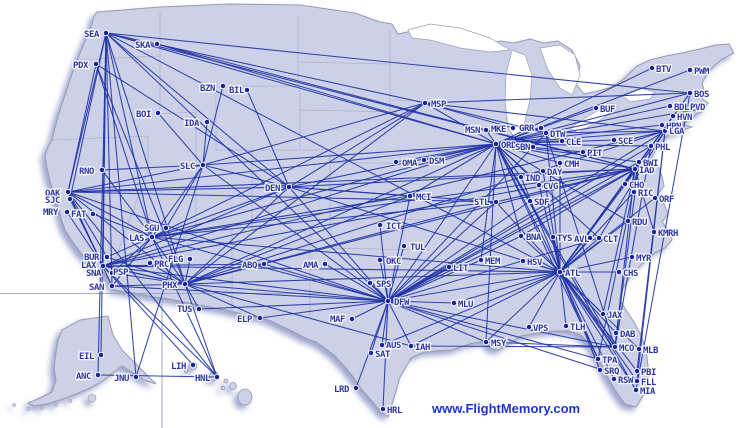  What do you see at coordinates (637, 186) in the screenshot?
I see `airport-label: CHO` at bounding box center [637, 186].